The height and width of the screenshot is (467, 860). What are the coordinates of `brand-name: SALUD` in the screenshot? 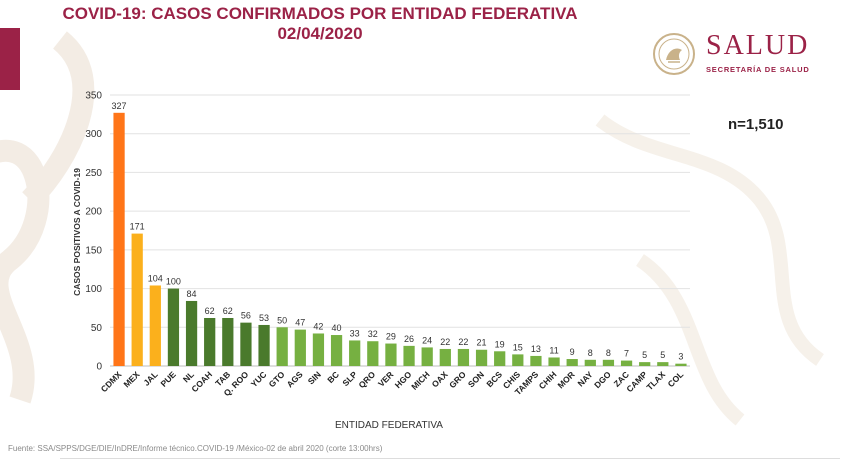 It's located at (758, 45).